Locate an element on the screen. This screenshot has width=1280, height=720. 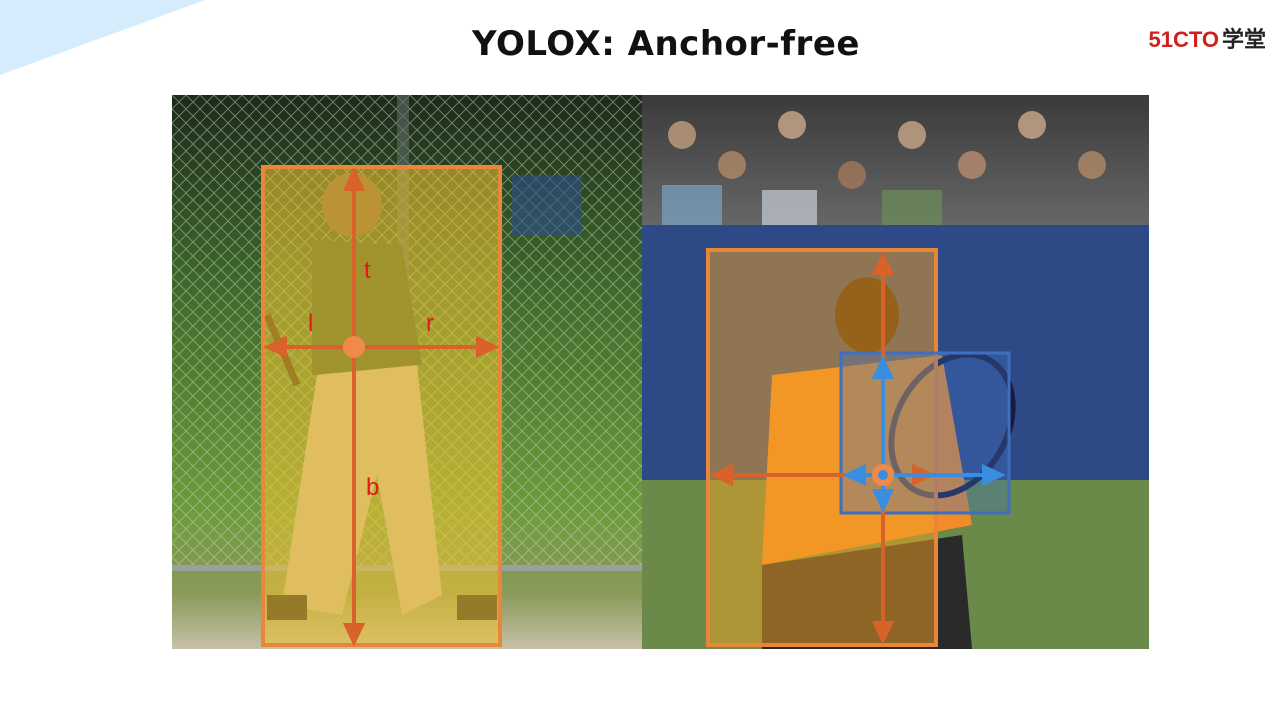
corner-decoration is located at coordinates (102, 37).